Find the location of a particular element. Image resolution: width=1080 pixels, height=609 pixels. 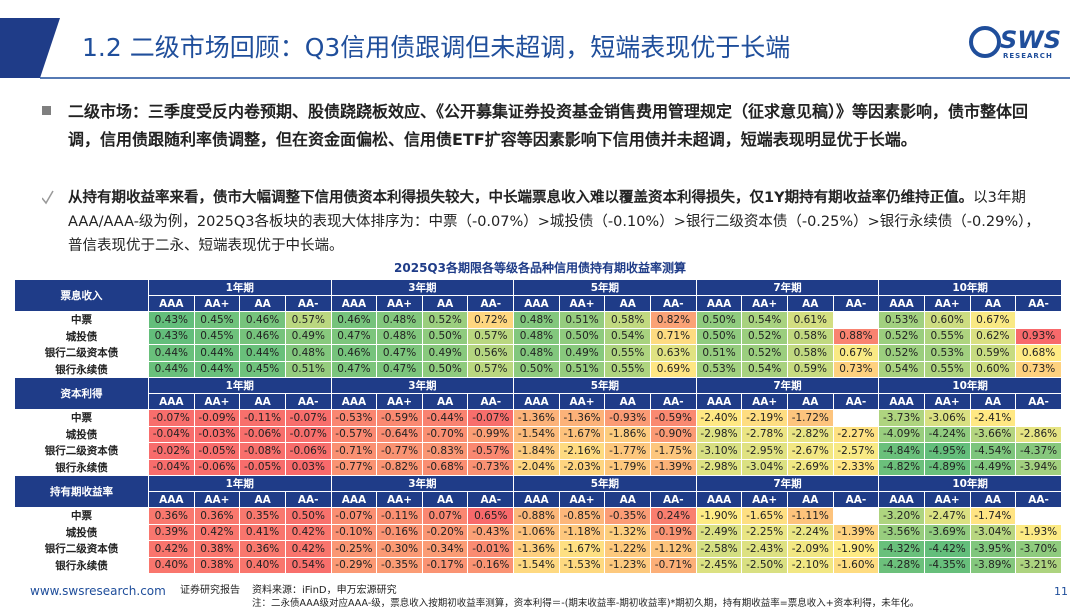

cell: -1.23% is located at coordinates (628, 565).